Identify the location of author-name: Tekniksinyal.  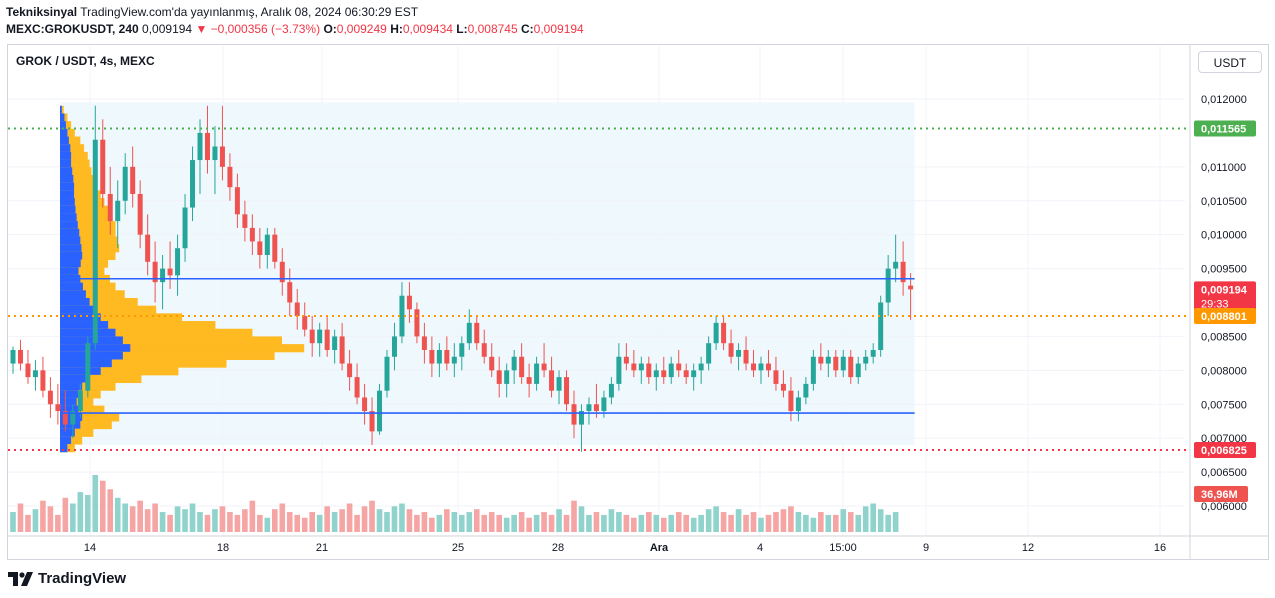
(42, 12).